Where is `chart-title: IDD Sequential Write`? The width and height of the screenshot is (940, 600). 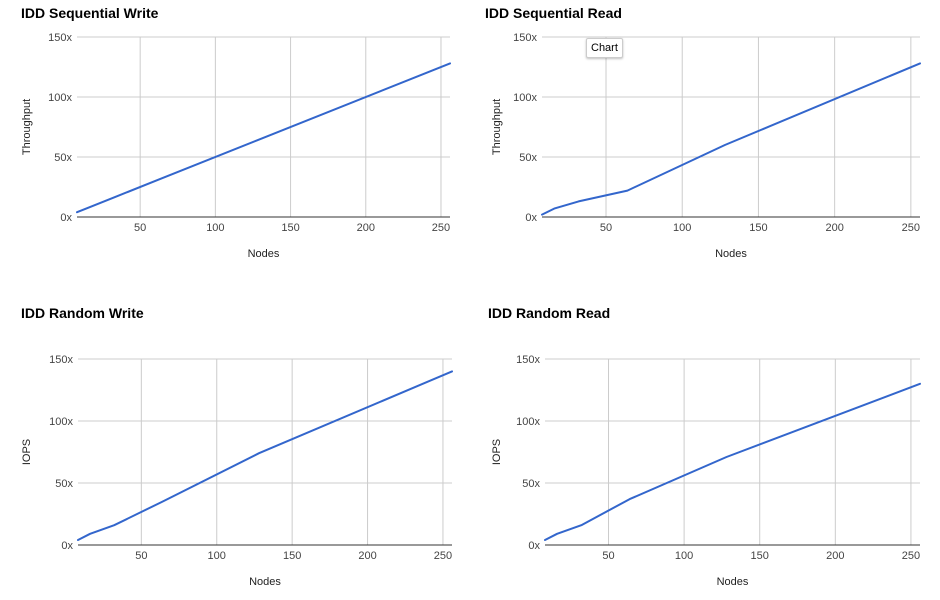 chart-title: IDD Sequential Write is located at coordinates (90, 13).